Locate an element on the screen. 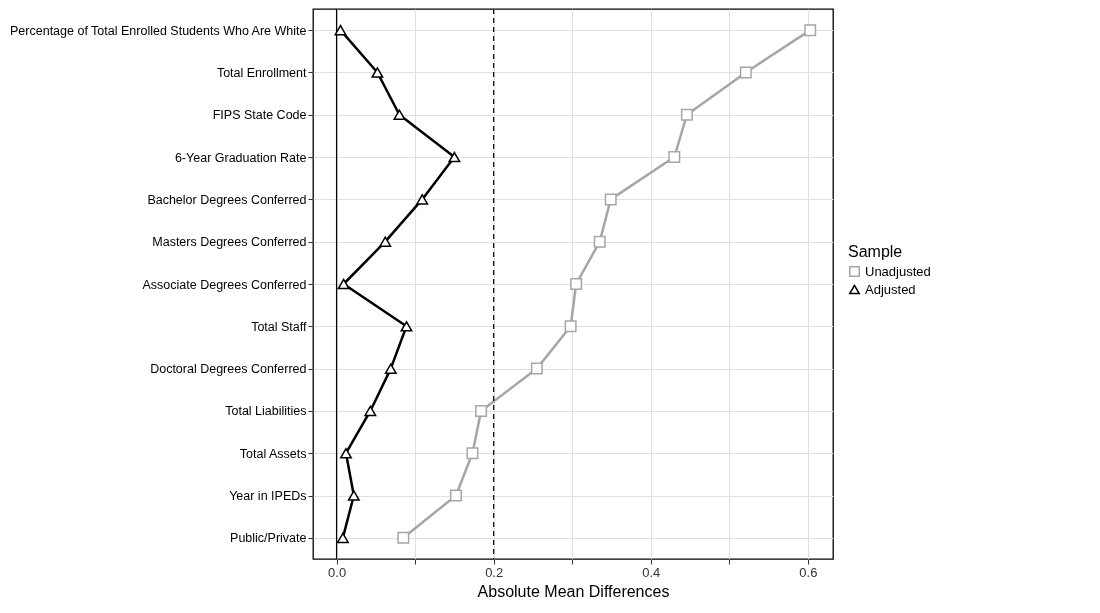 Image resolution: width=1100 pixels, height=613 pixels. x-tick-label: 0.2 is located at coordinates (494, 572).